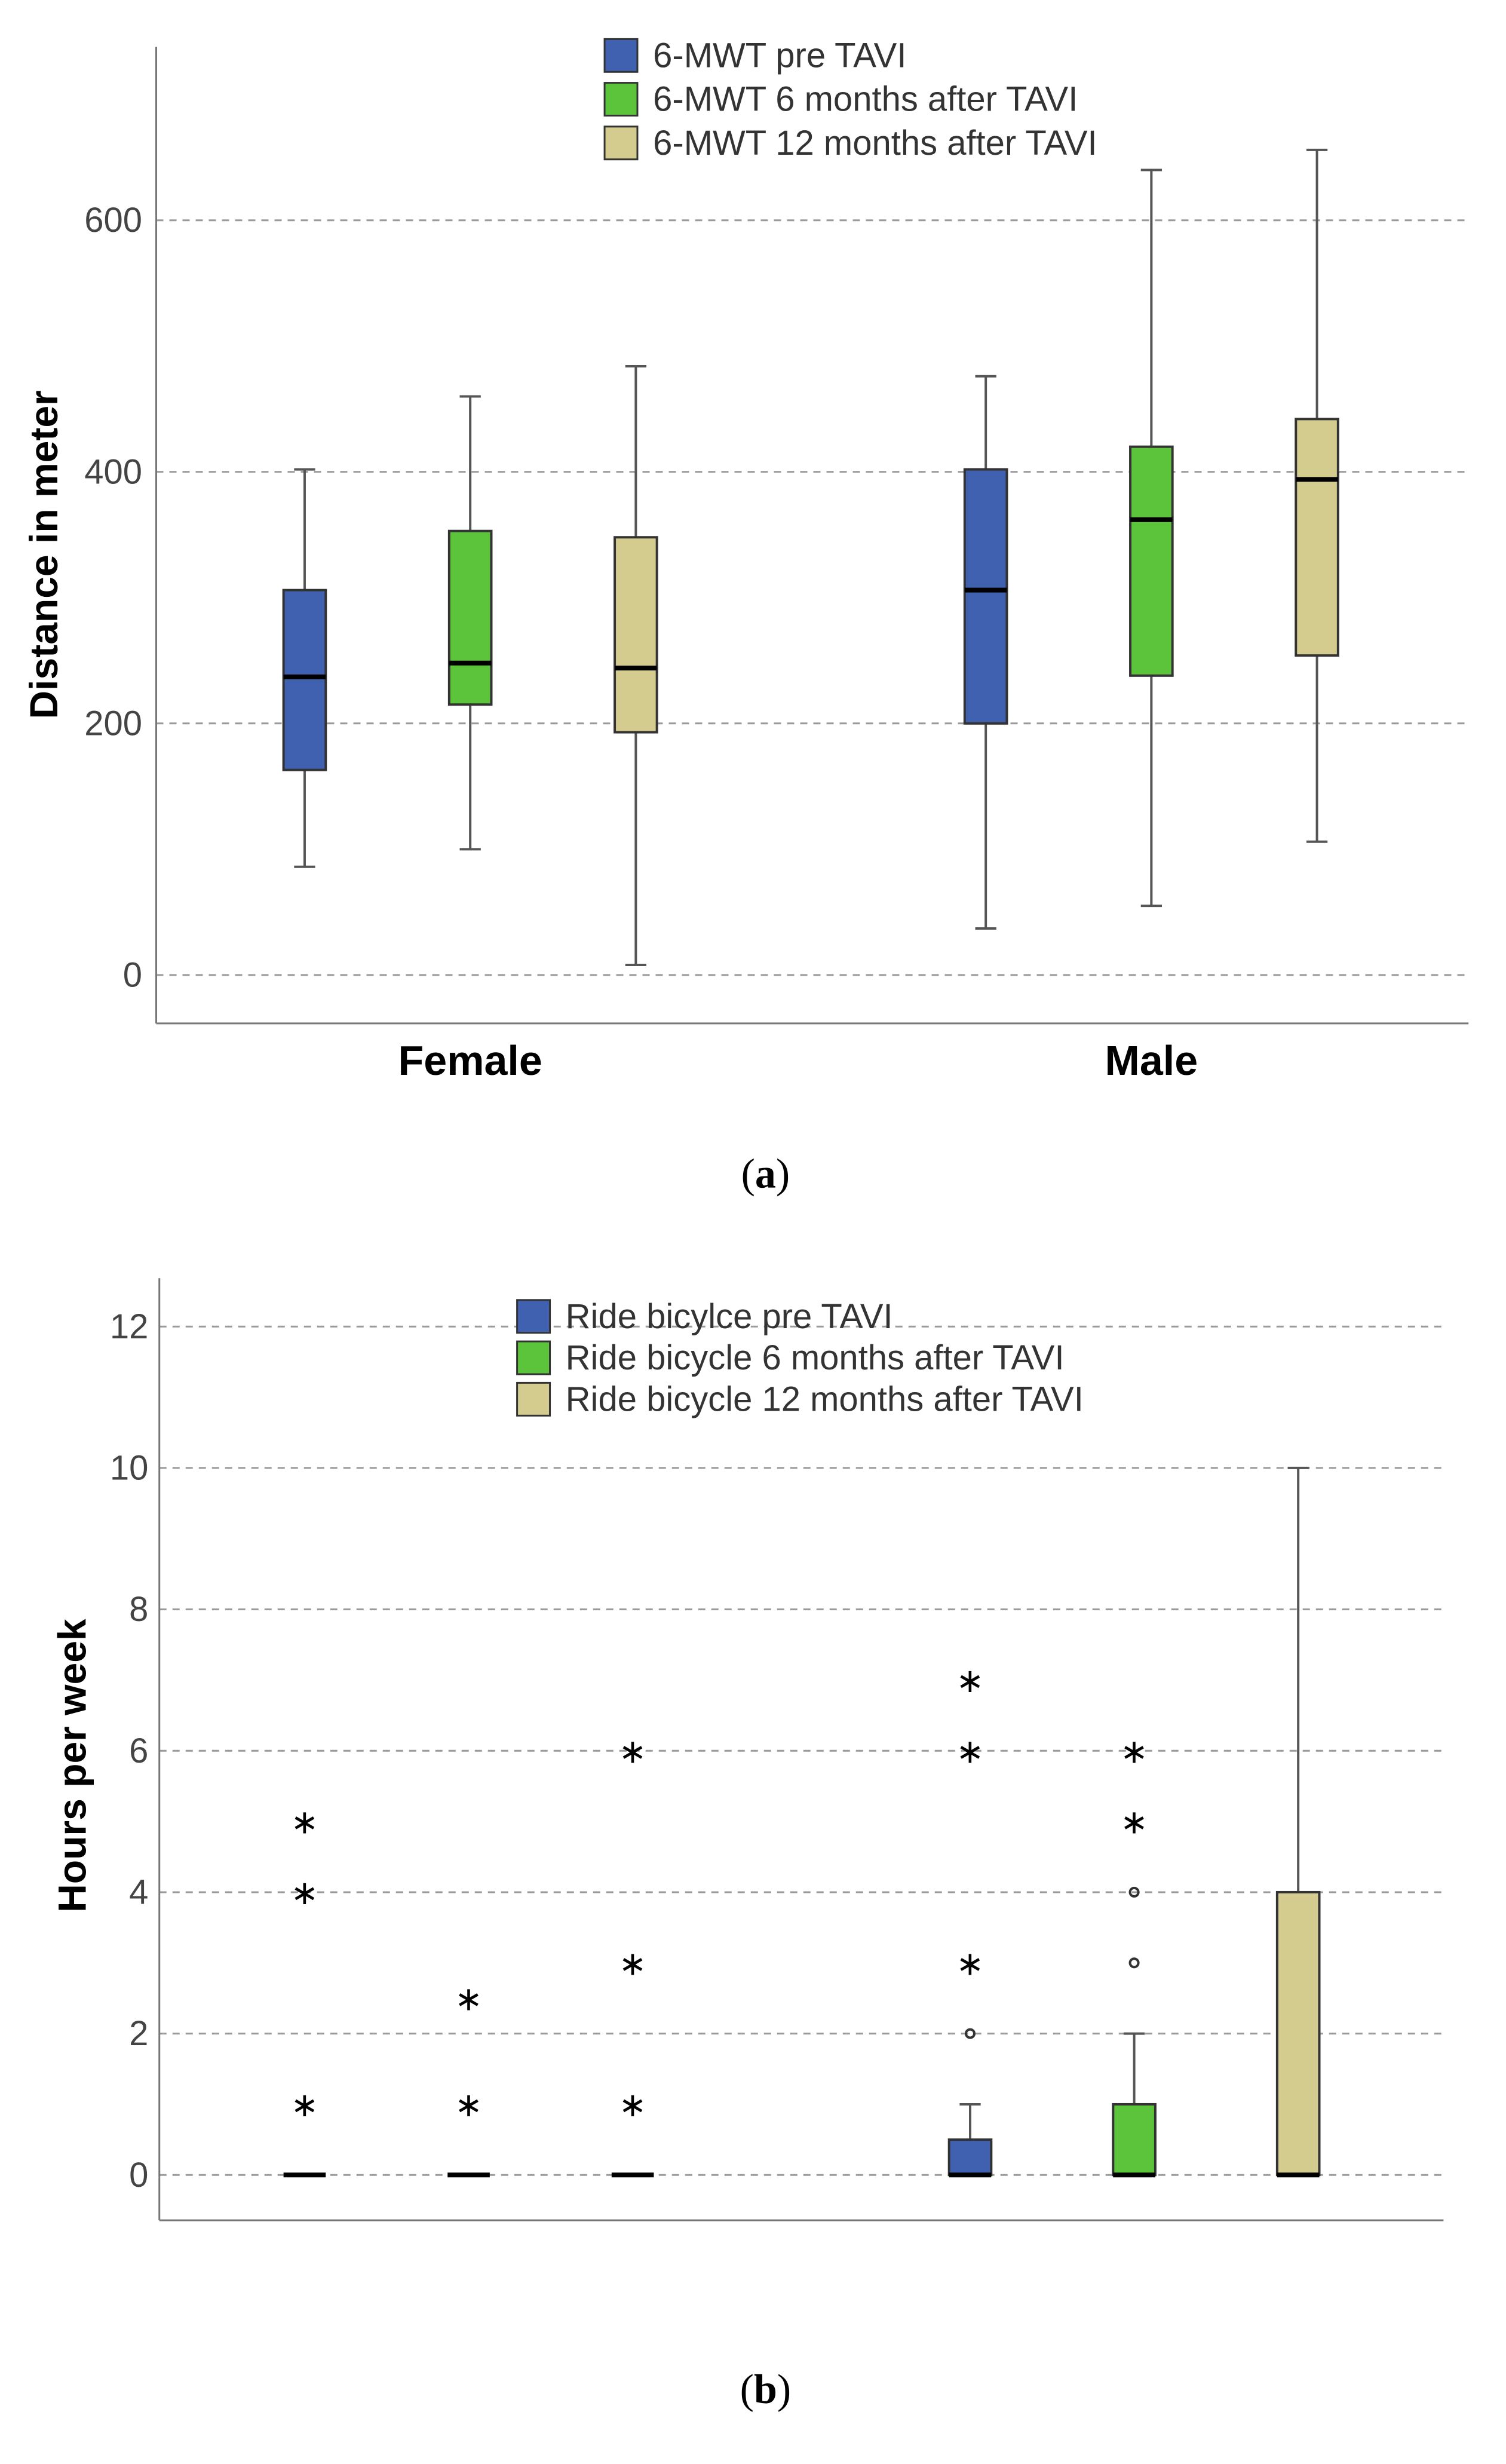 Image resolution: width=1506 pixels, height=2464 pixels. I want to click on panel-b-y-tick-label: 0, so click(138, 2175).